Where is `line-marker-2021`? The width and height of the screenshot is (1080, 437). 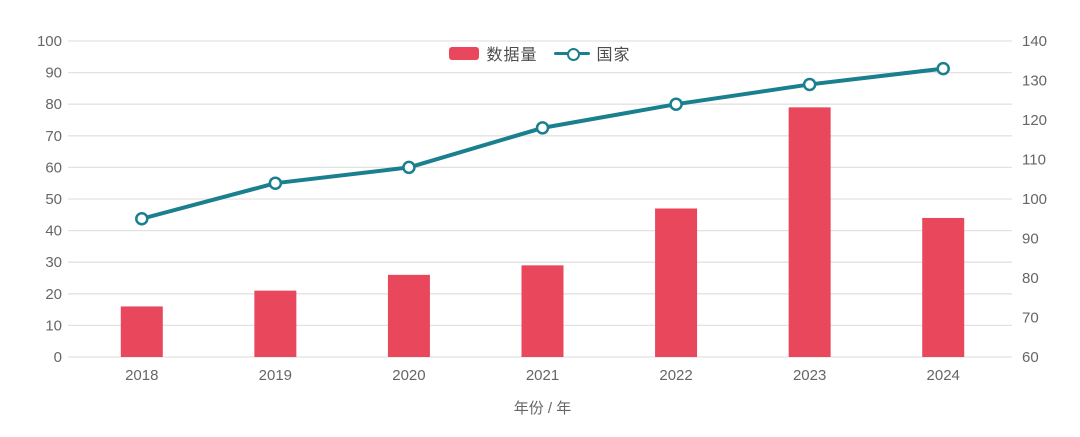
line-marker-2021 is located at coordinates (542, 128).